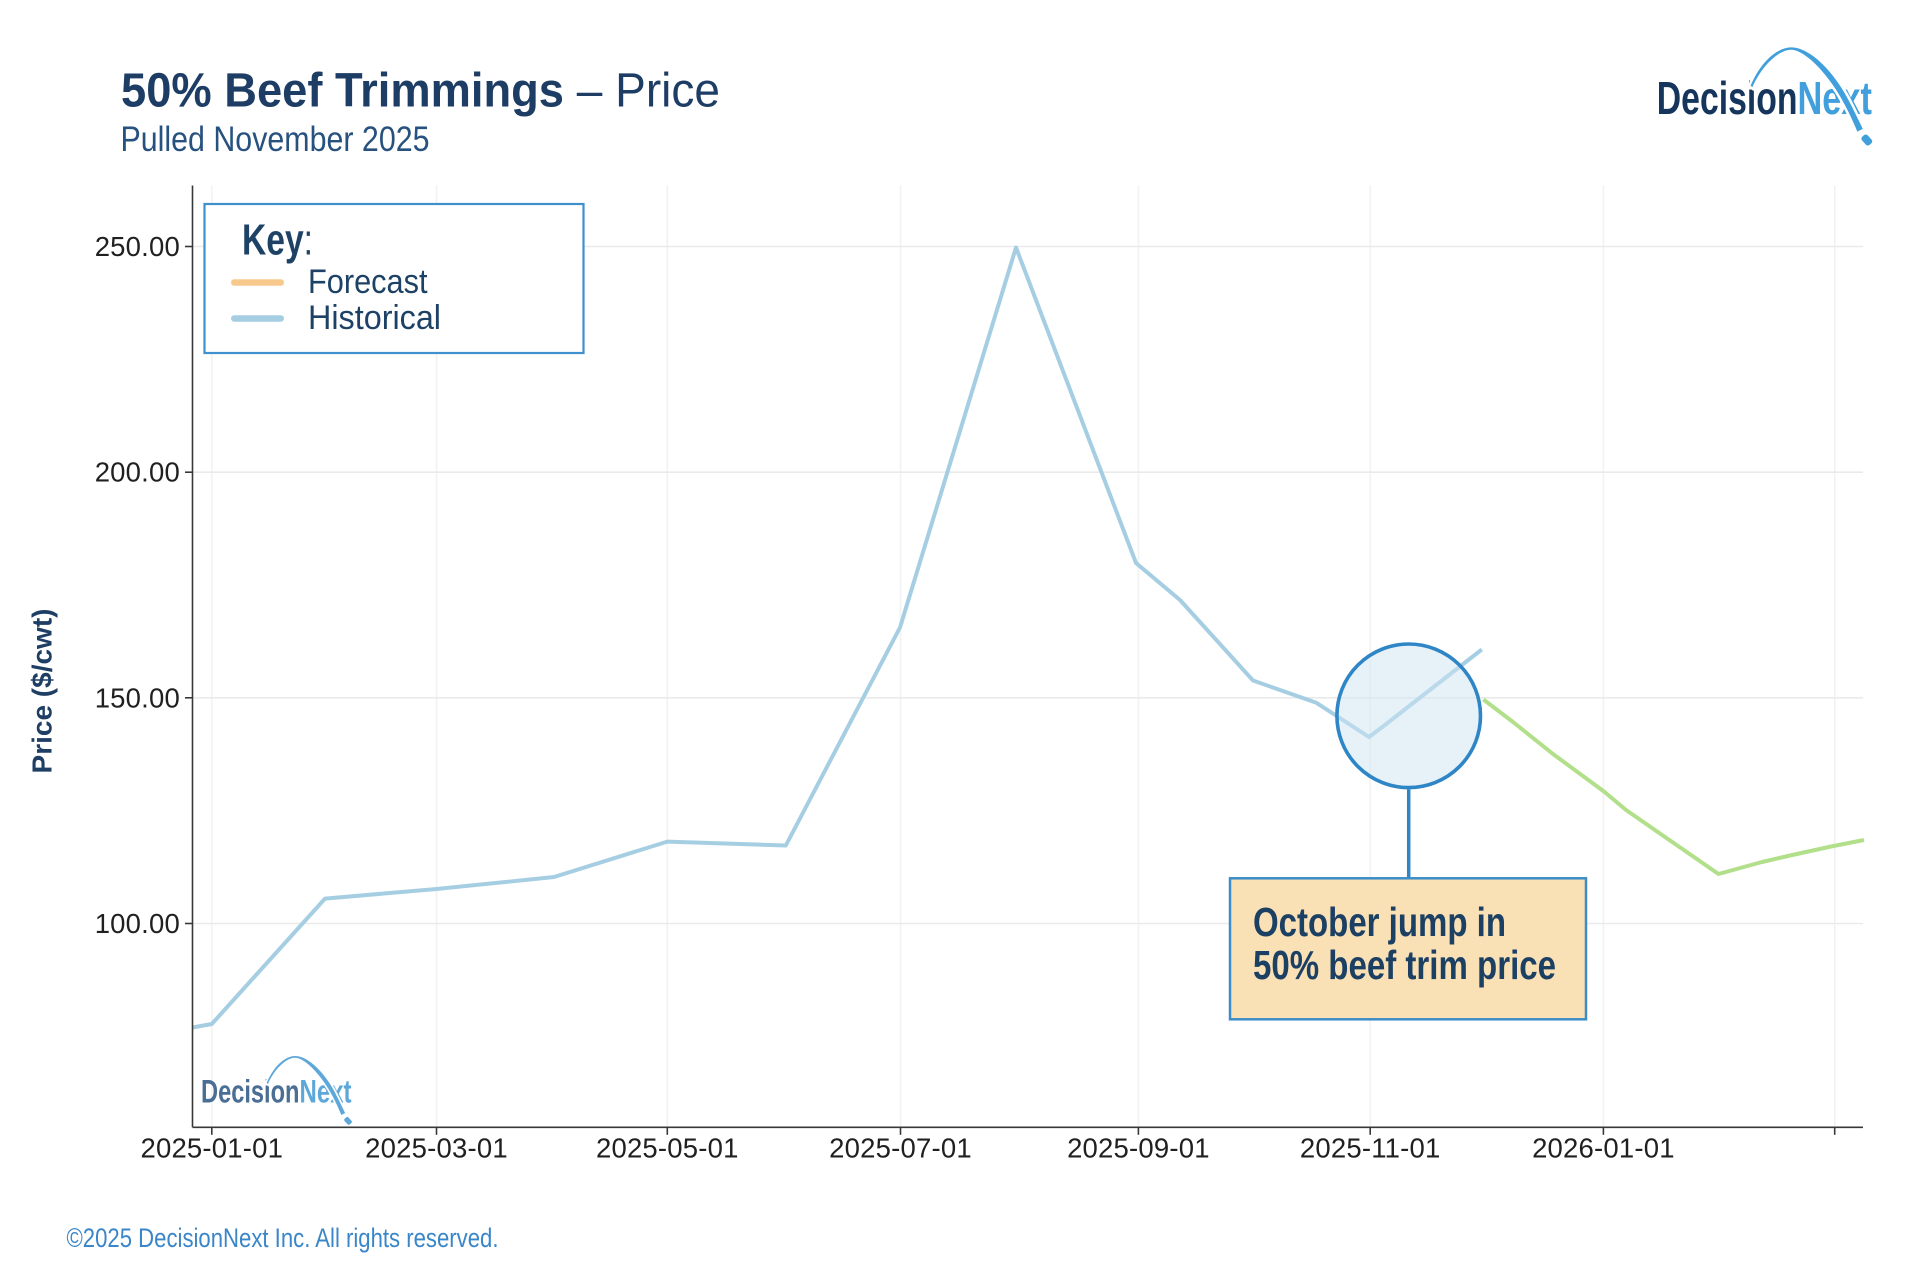 This screenshot has width=1920, height=1280. I want to click on svg-text: Key:, so click(277, 240).